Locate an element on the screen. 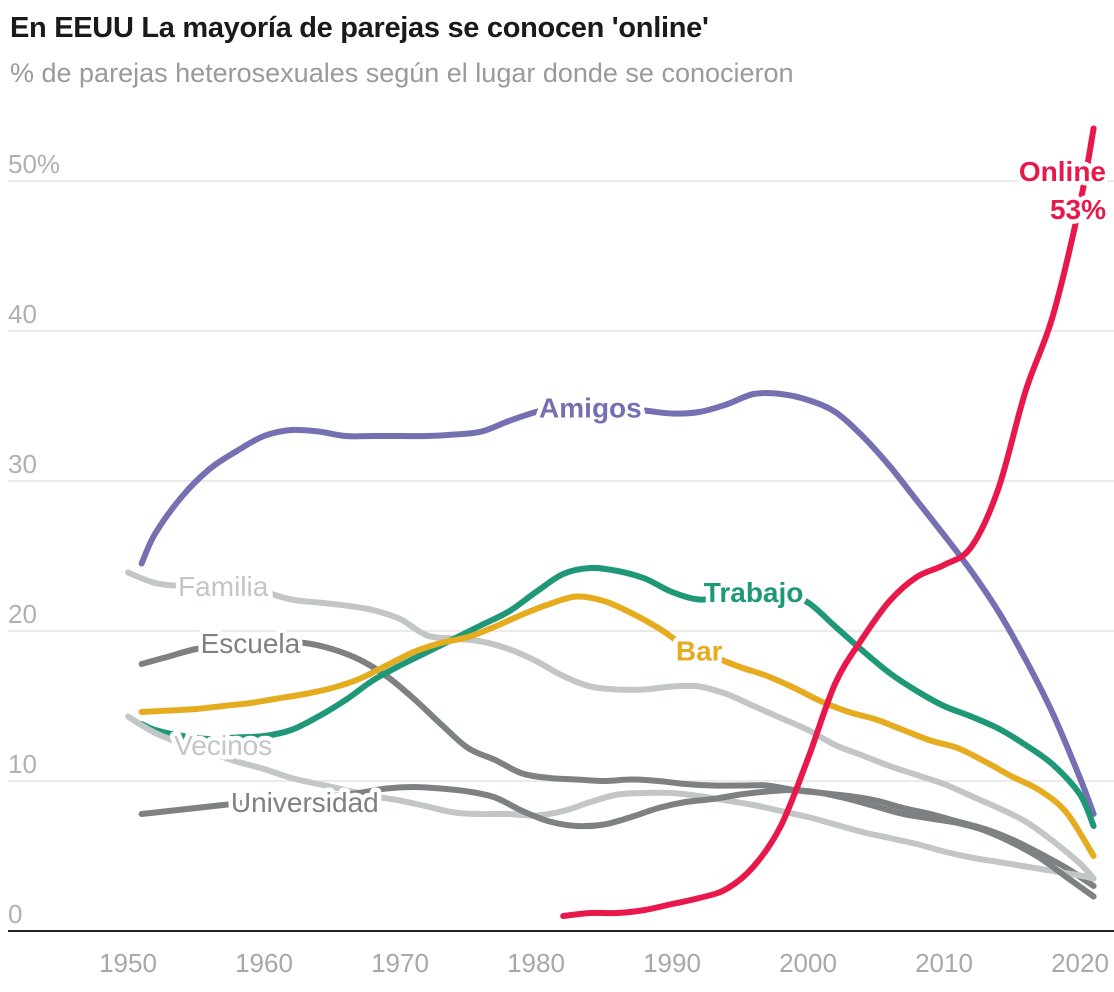  y-axis: 0 10 20 30 40 50% is located at coordinates (34, 539).